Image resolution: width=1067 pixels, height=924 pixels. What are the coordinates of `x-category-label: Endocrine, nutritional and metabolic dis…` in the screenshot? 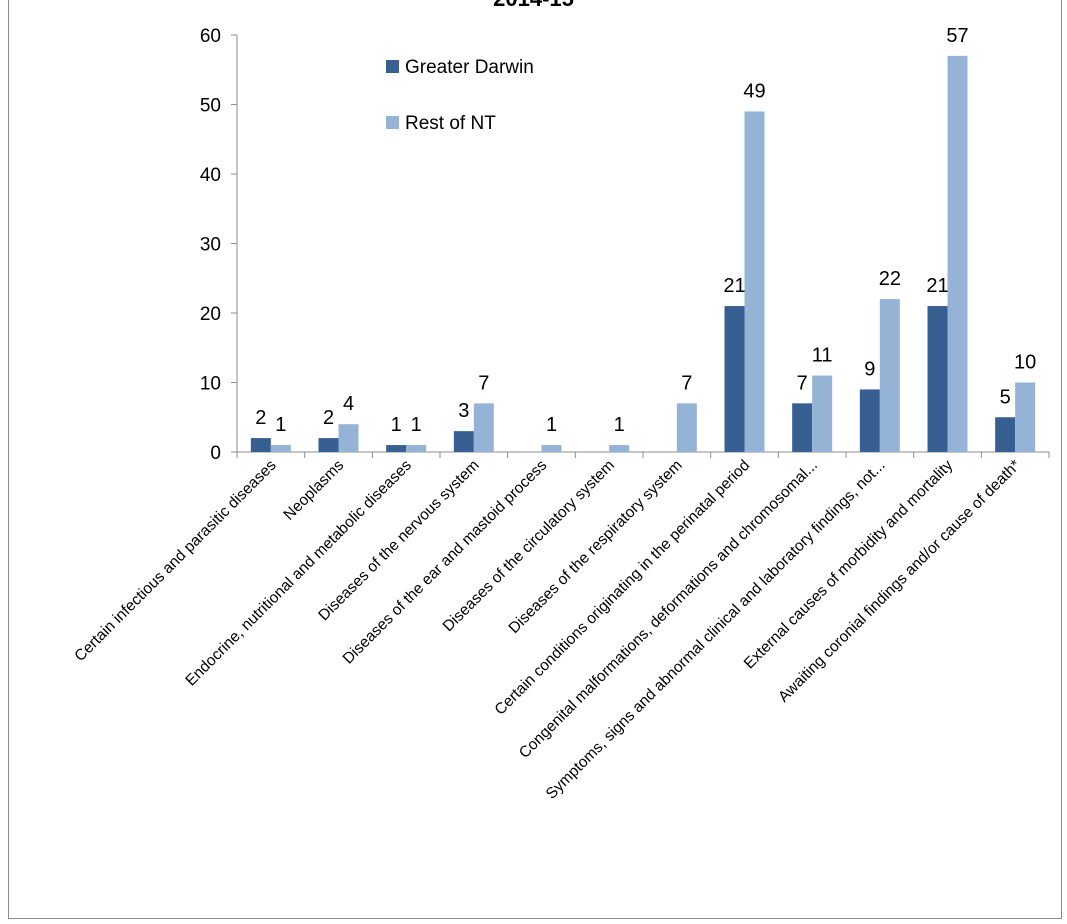 It's located at (298, 573).